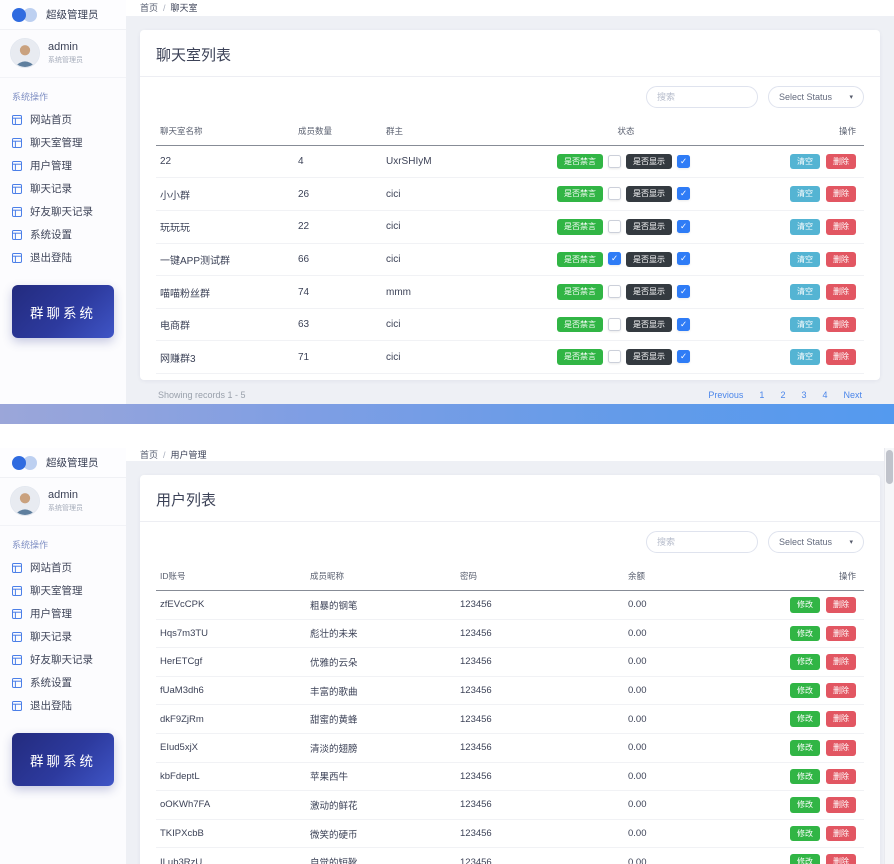  I want to click on page-number: 1, so click(762, 395).